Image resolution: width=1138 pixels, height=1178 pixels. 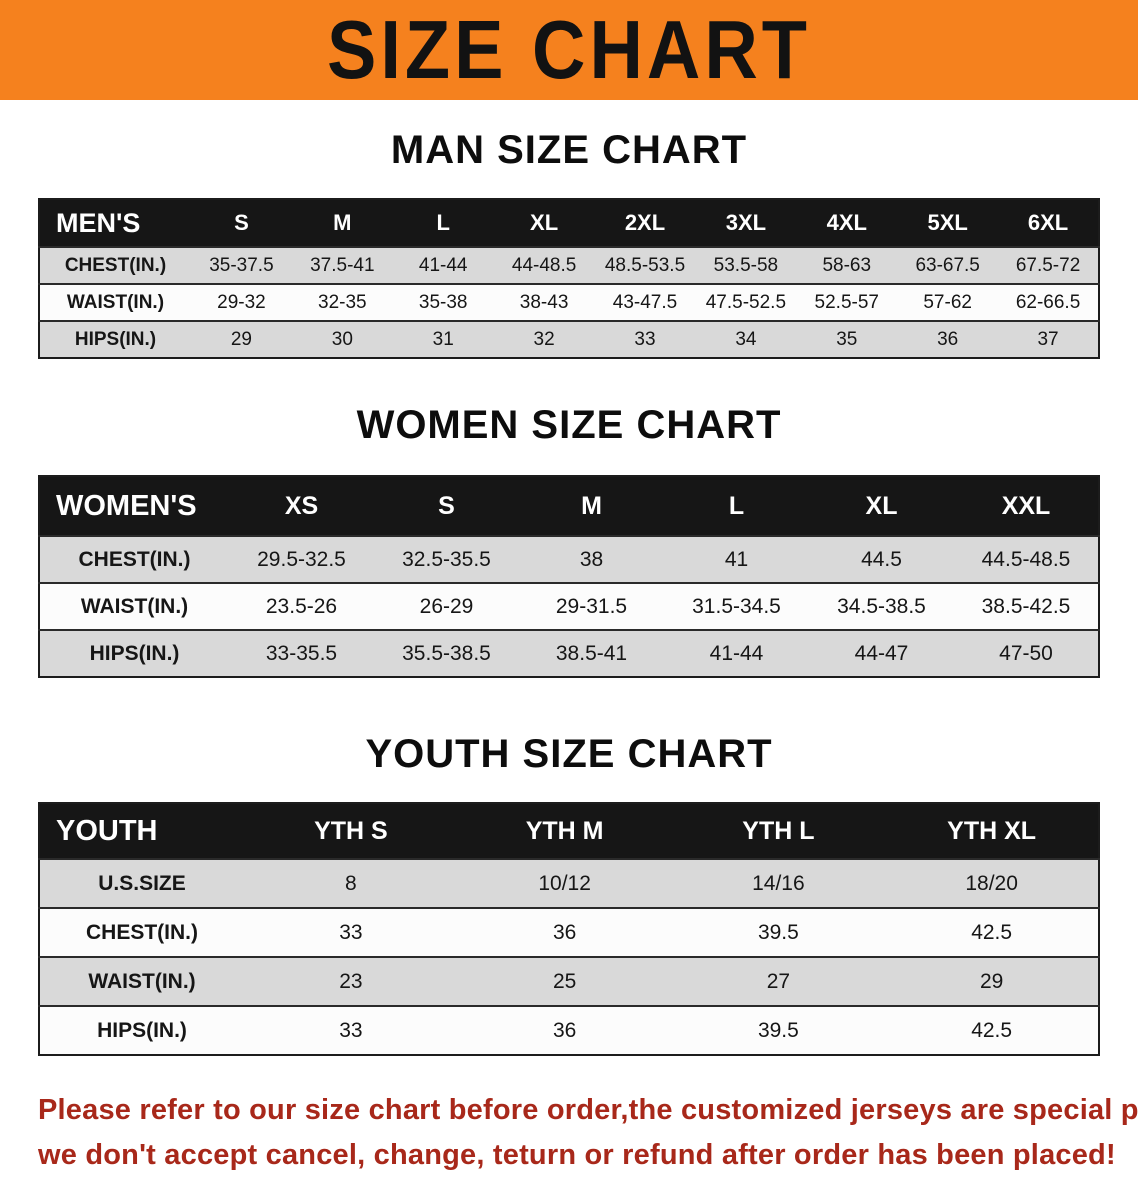 I want to click on youth-table-title: YOUTH, so click(x=141, y=831).